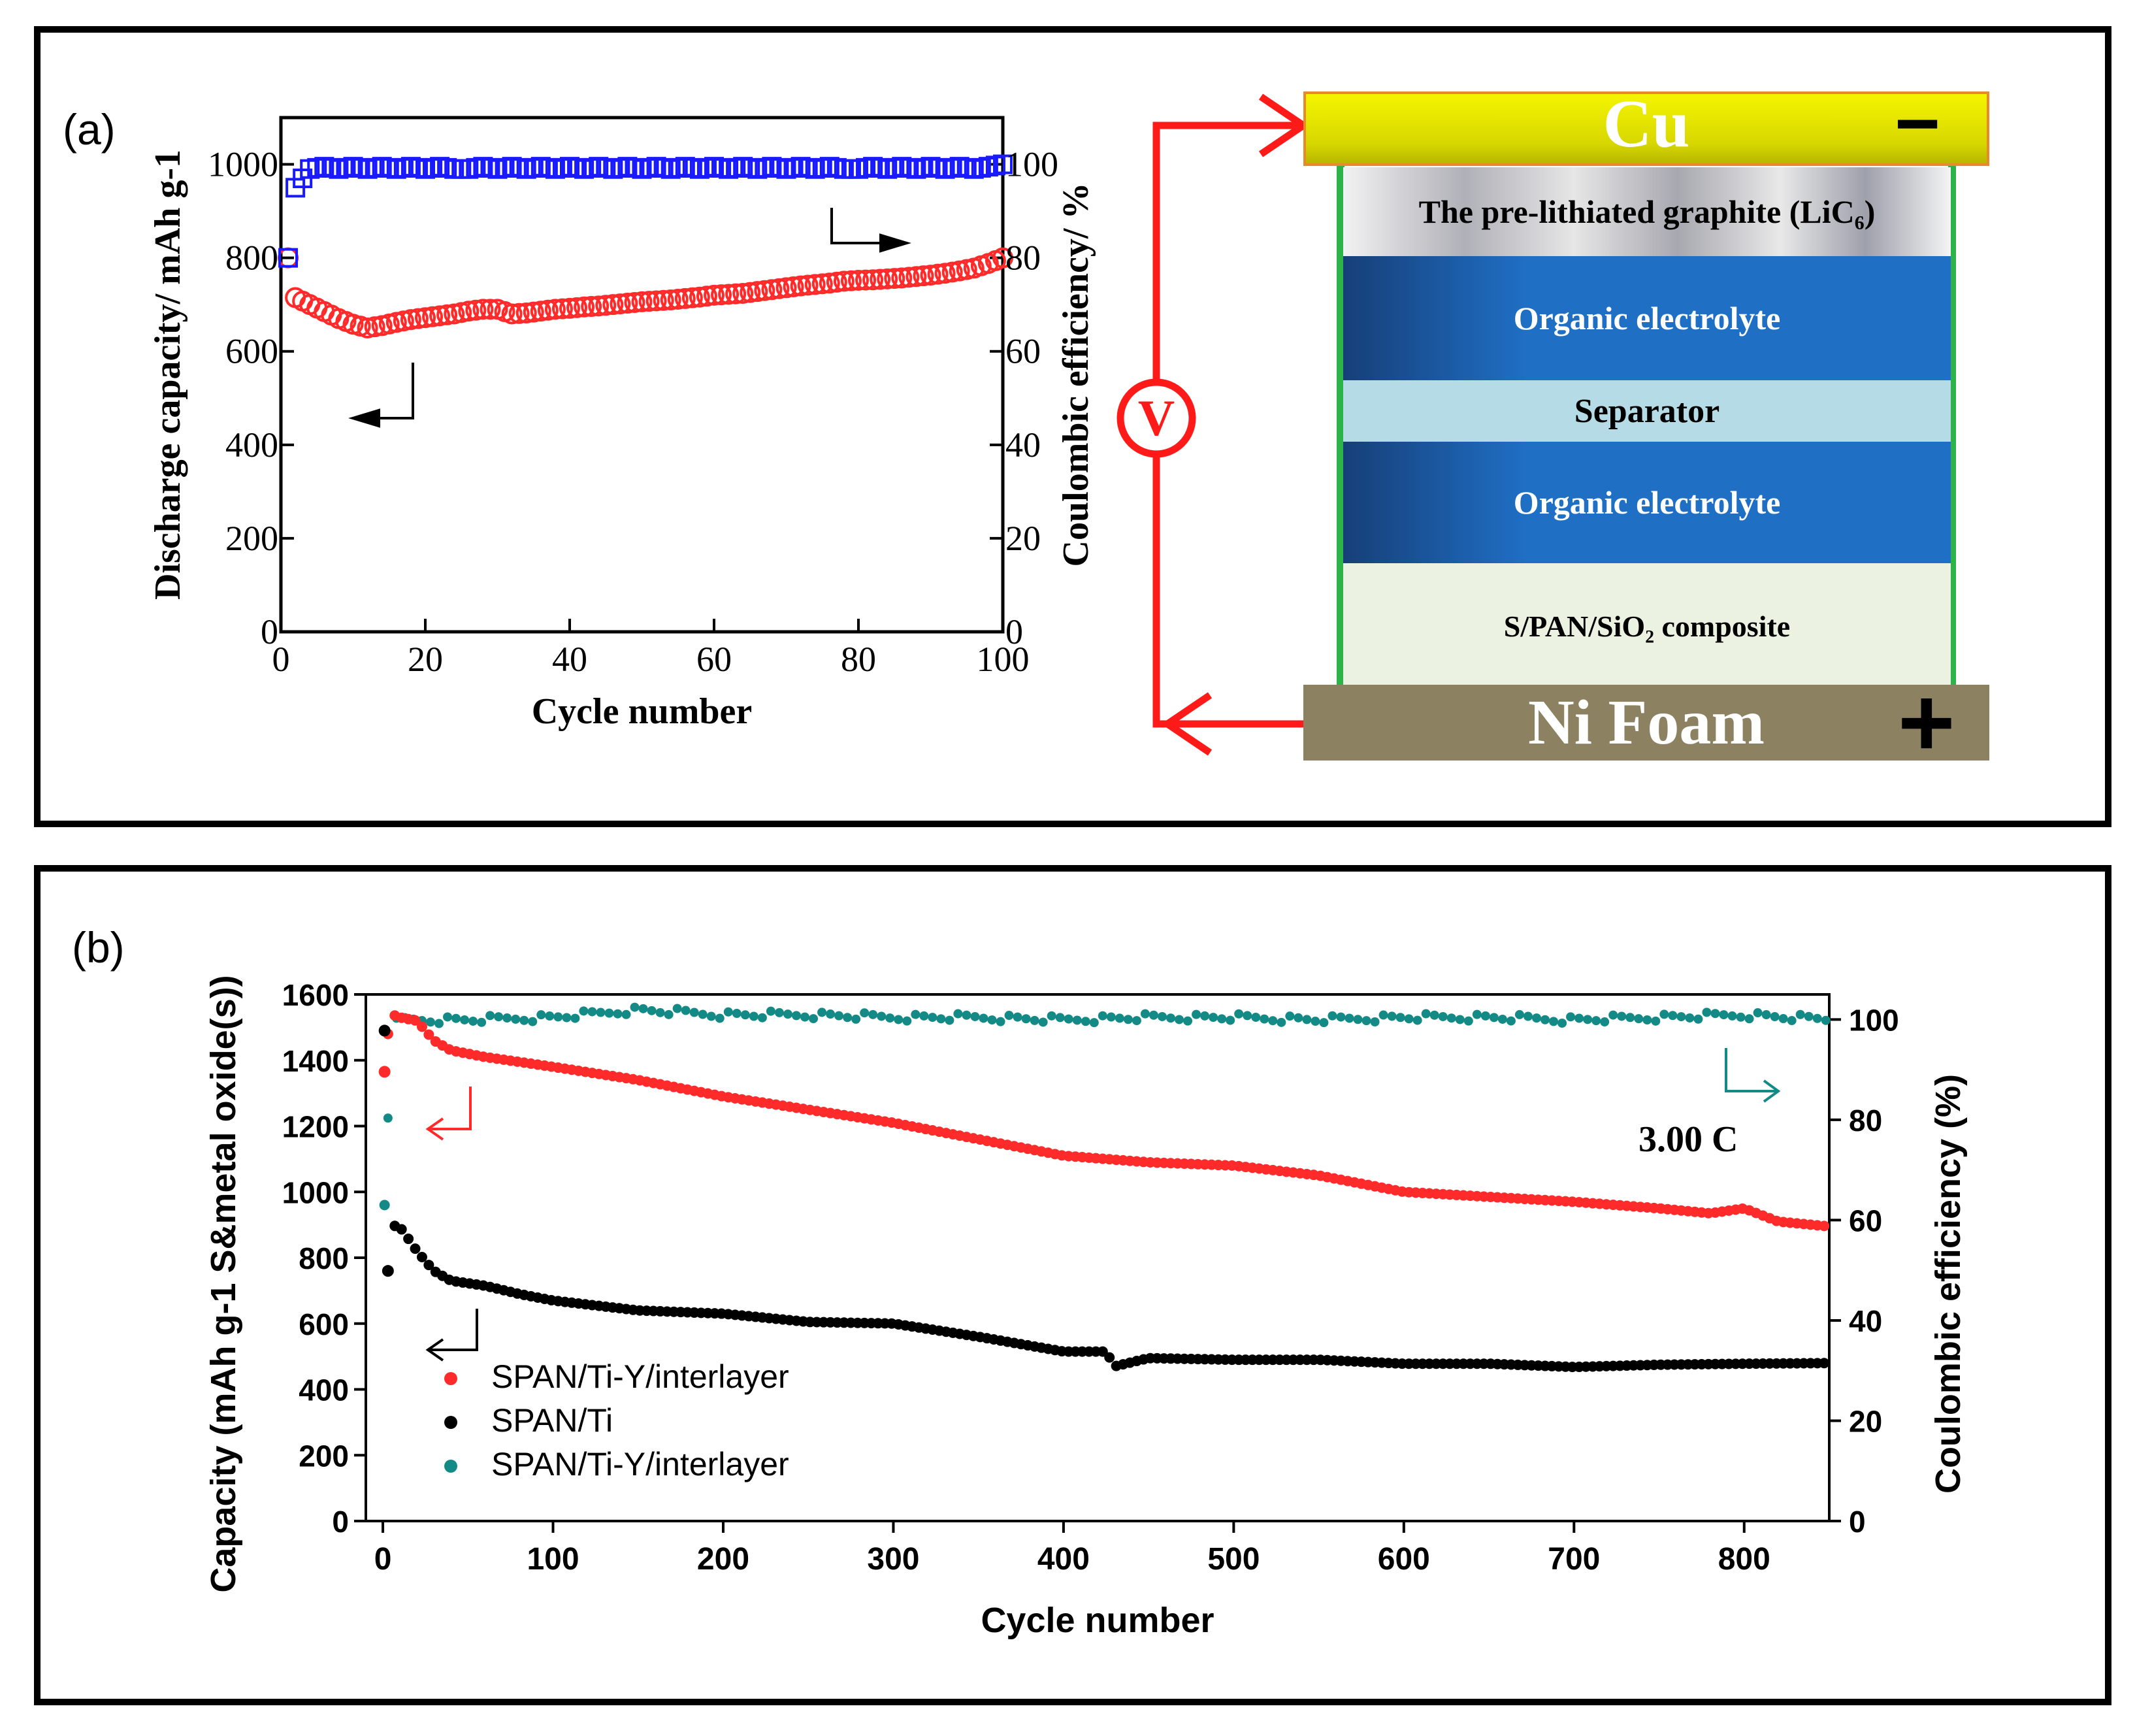 The height and width of the screenshot is (1736, 2135). Describe the element at coordinates (1948, 1284) in the screenshot. I see `y2-axis-label-b: Coulombic efficiency (%)` at that location.